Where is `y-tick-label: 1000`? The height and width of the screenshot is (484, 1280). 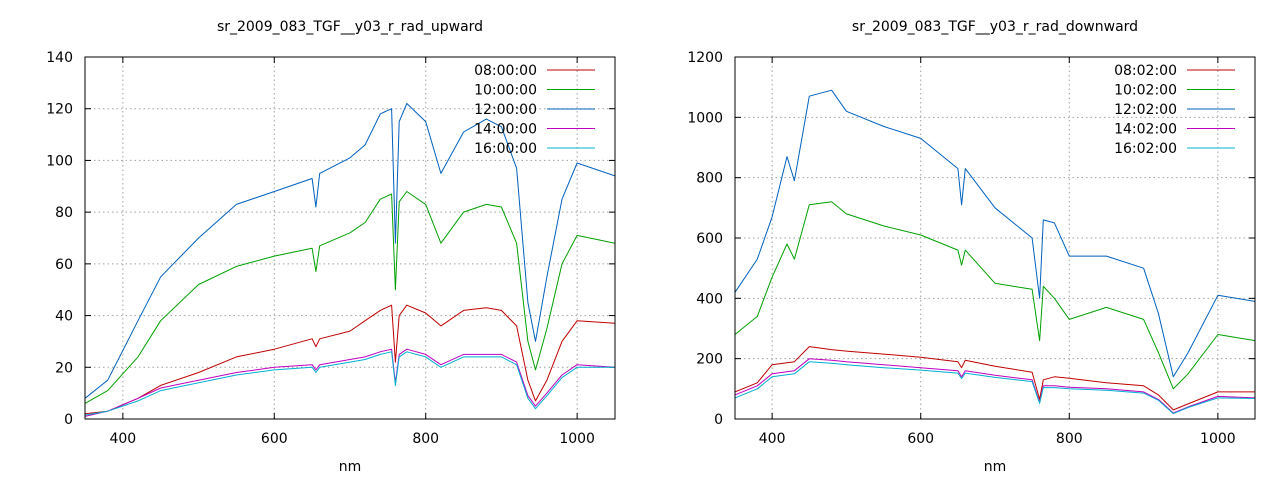
y-tick-label: 1000 is located at coordinates (705, 118).